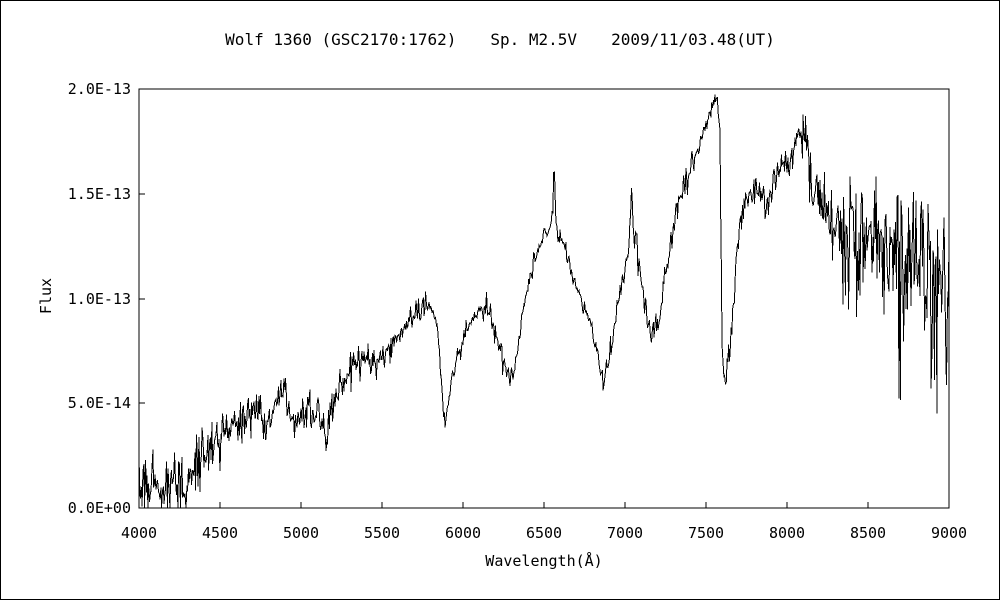 The width and height of the screenshot is (1000, 600). What do you see at coordinates (787, 533) in the screenshot?
I see `x-tick-label: 8000` at bounding box center [787, 533].